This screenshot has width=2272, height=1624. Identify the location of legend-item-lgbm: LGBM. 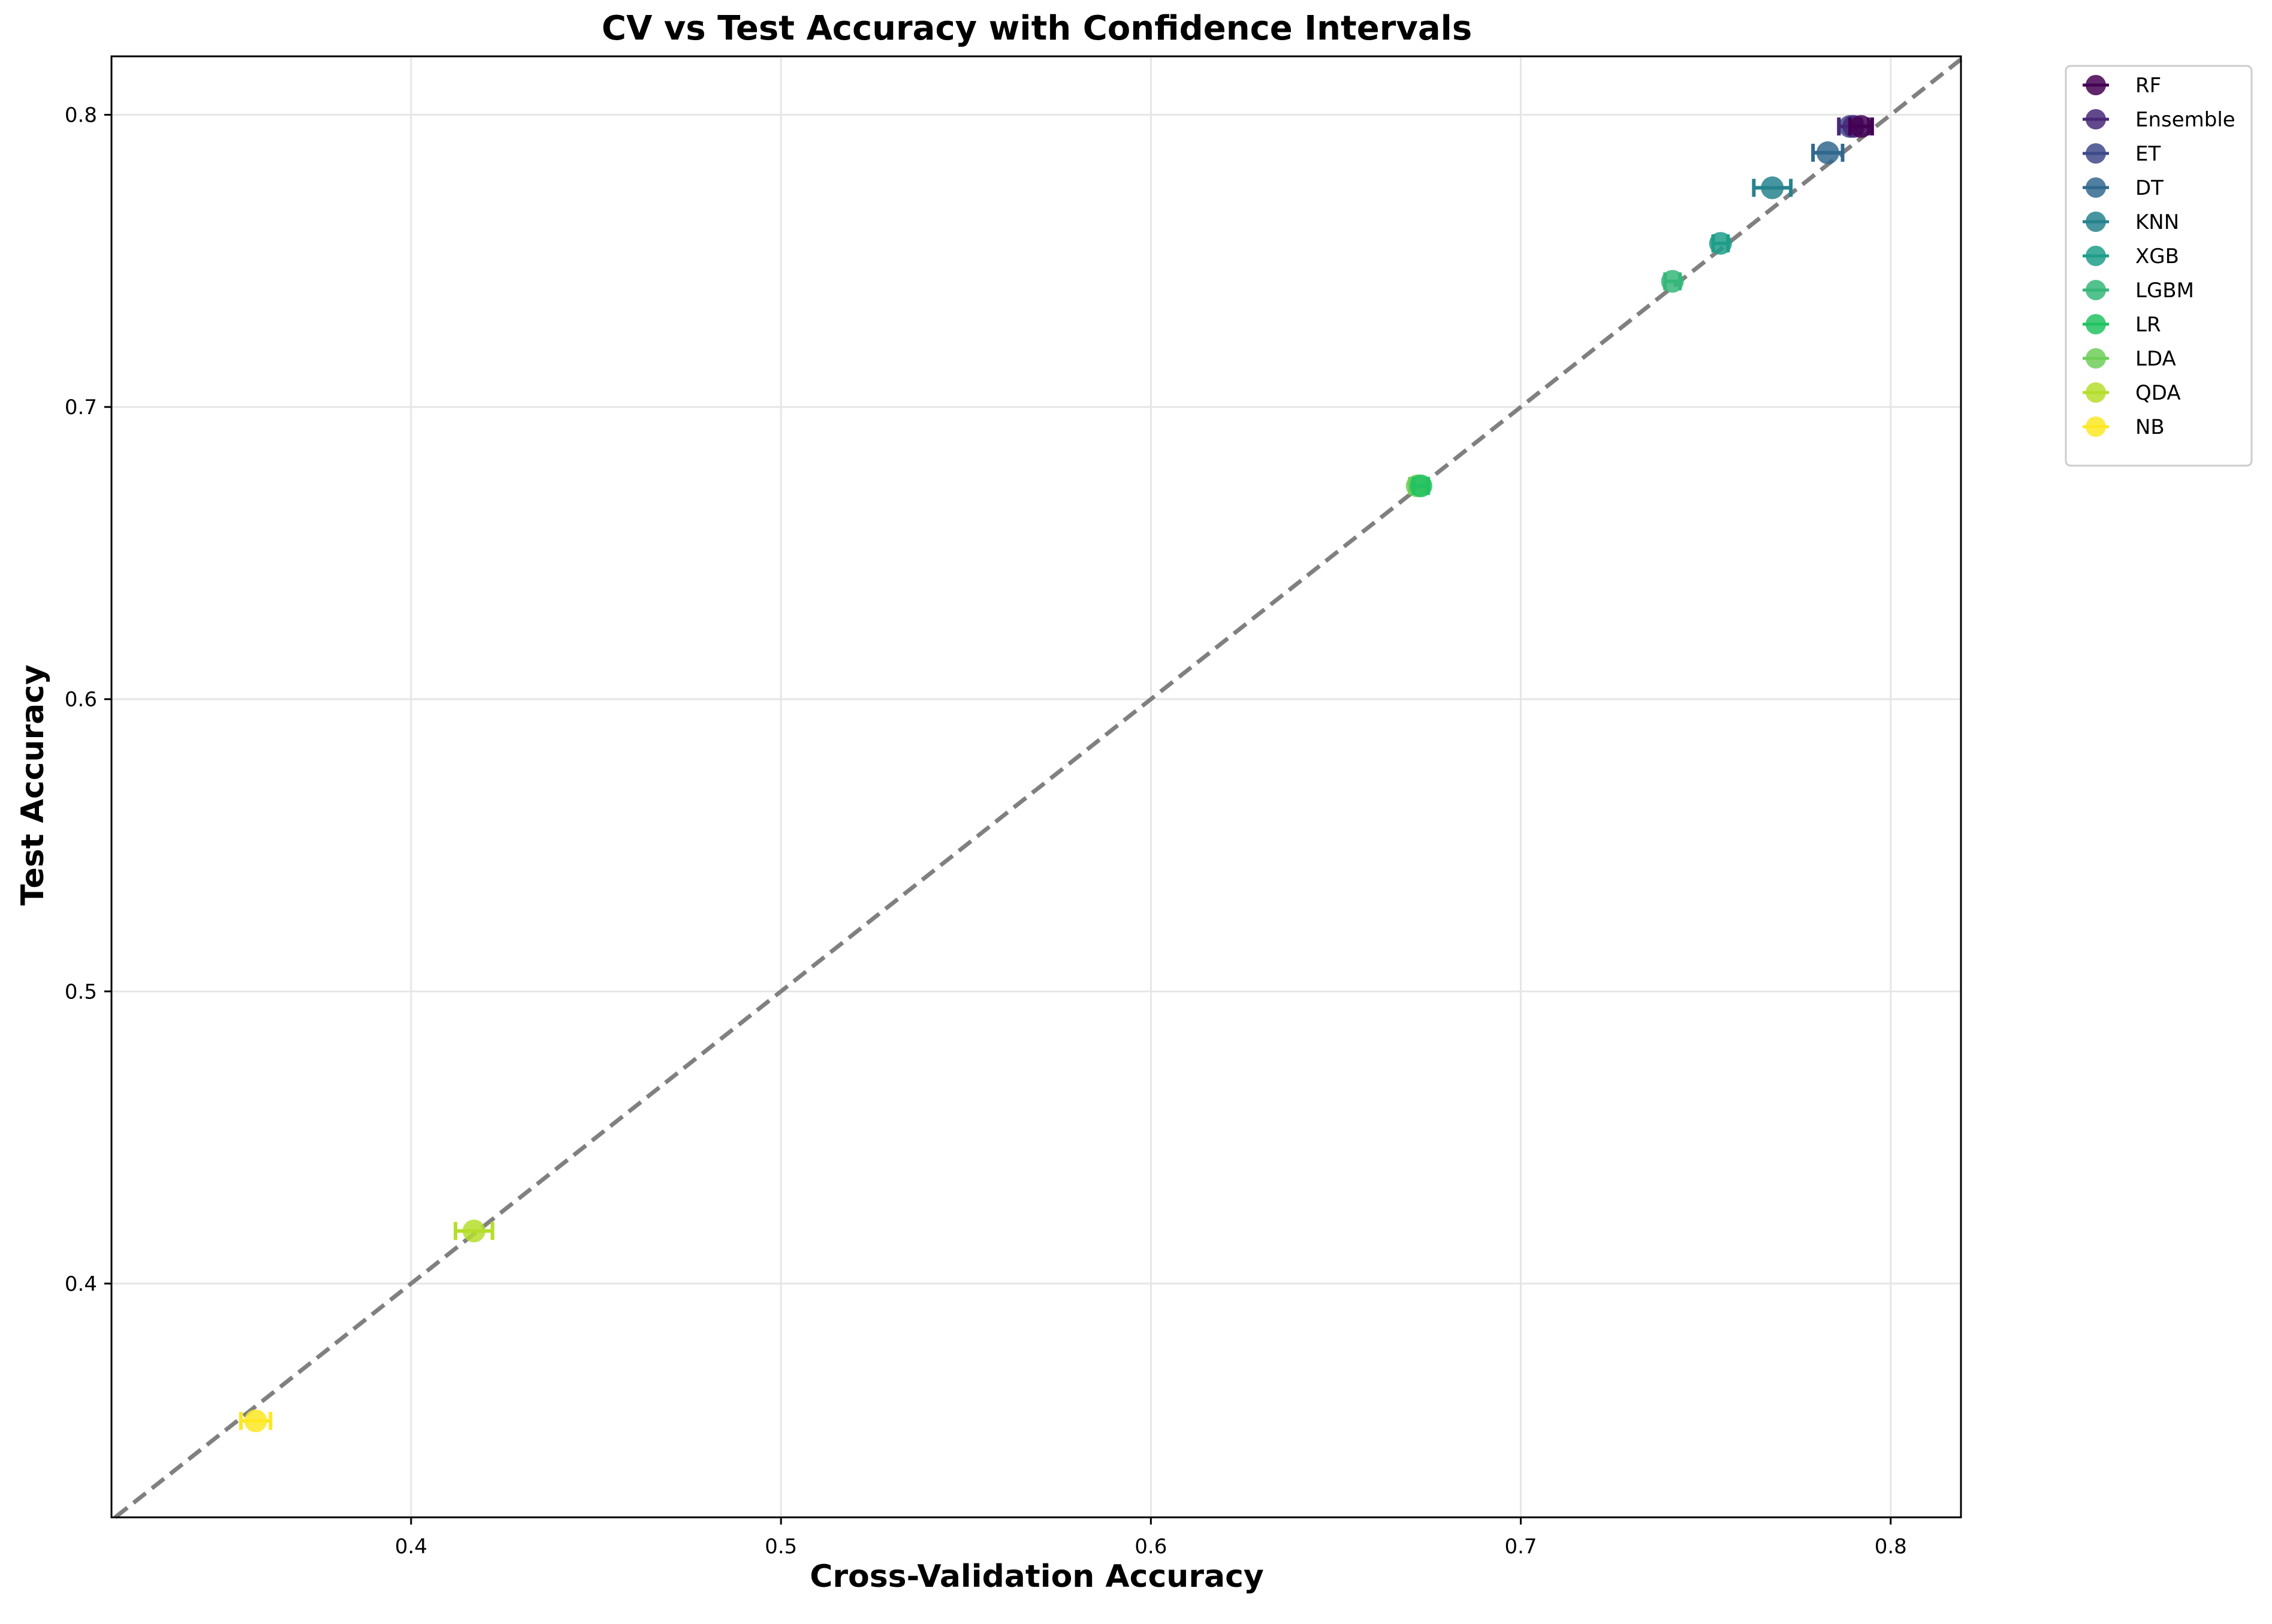
(2138, 291).